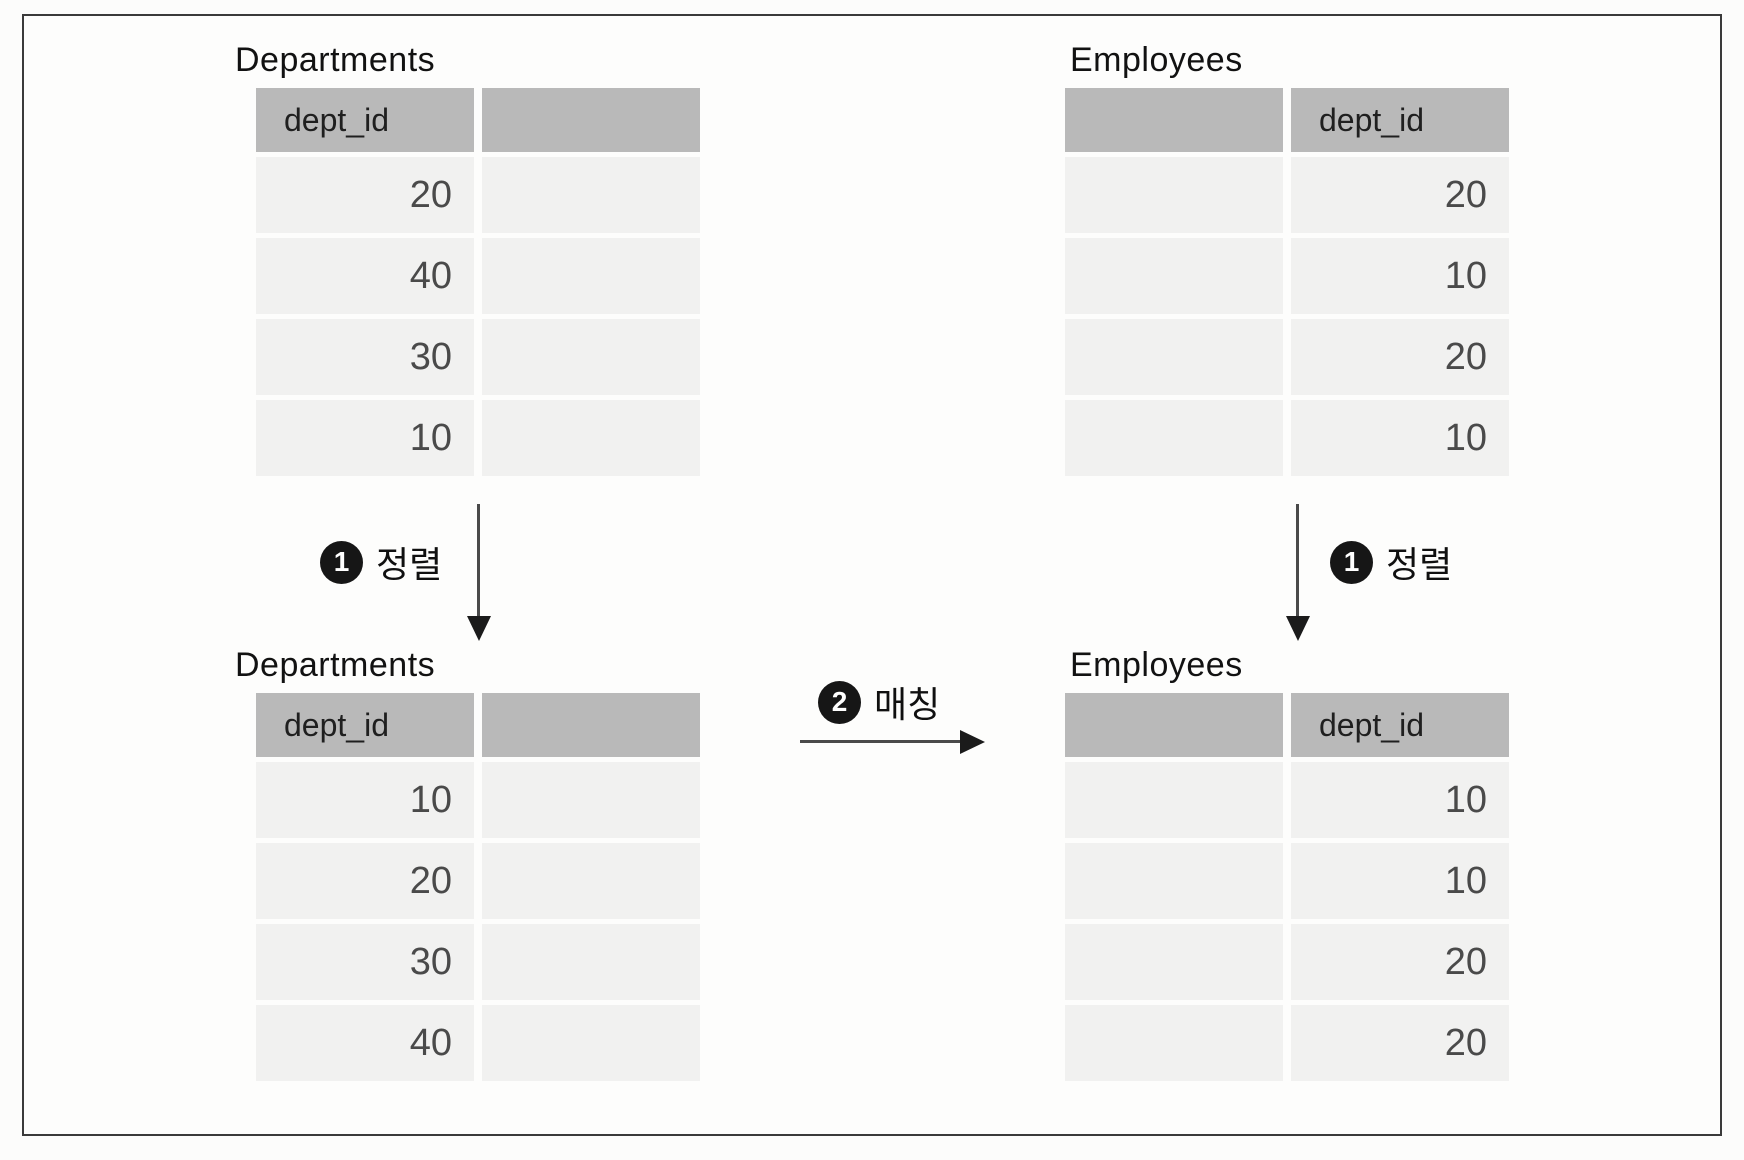 The height and width of the screenshot is (1160, 1744). I want to click on step-match-label: 2 매칭, so click(879, 702).